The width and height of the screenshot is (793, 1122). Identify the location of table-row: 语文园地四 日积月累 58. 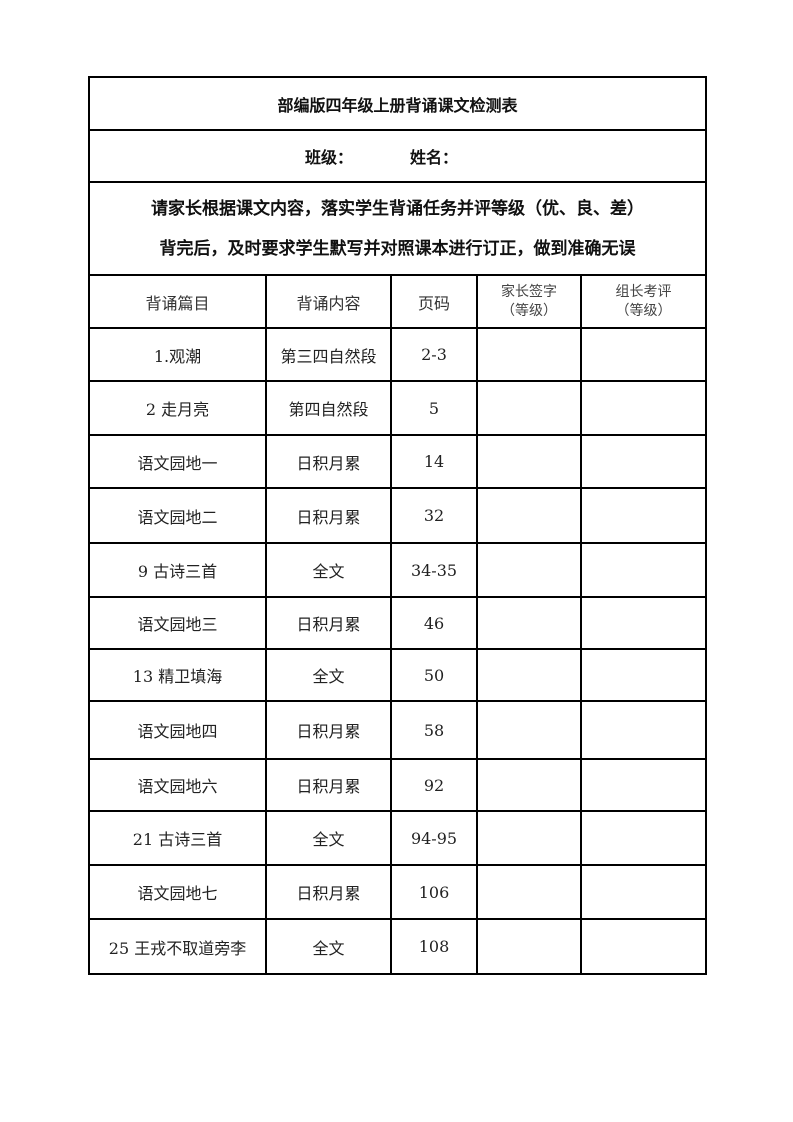
(398, 730).